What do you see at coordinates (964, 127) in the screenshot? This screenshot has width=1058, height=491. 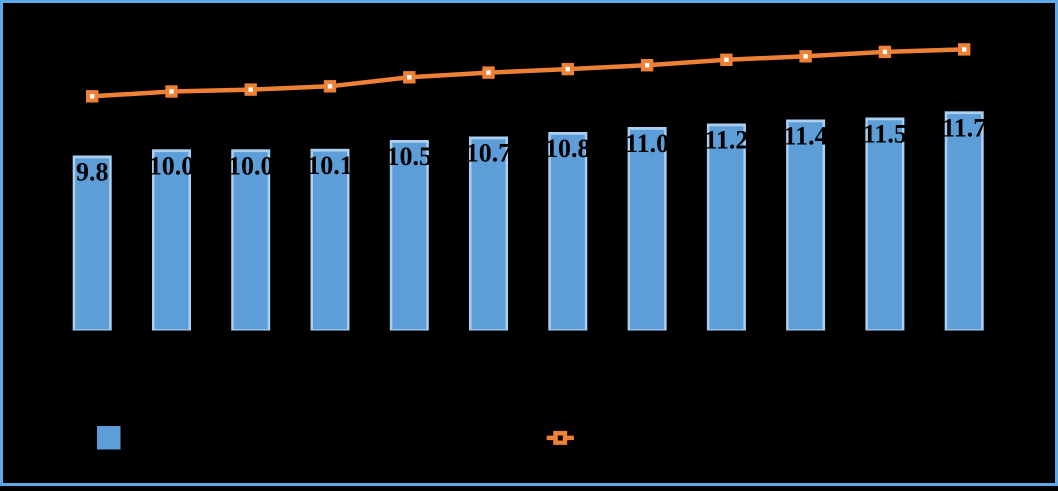 I see `svg-text: 11.7` at bounding box center [964, 127].